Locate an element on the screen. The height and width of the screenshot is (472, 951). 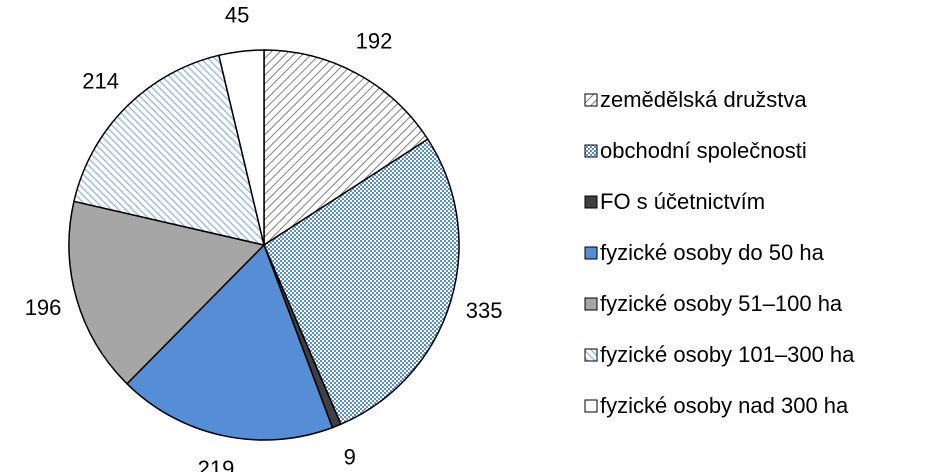
data-label: 9 is located at coordinates (350, 456).